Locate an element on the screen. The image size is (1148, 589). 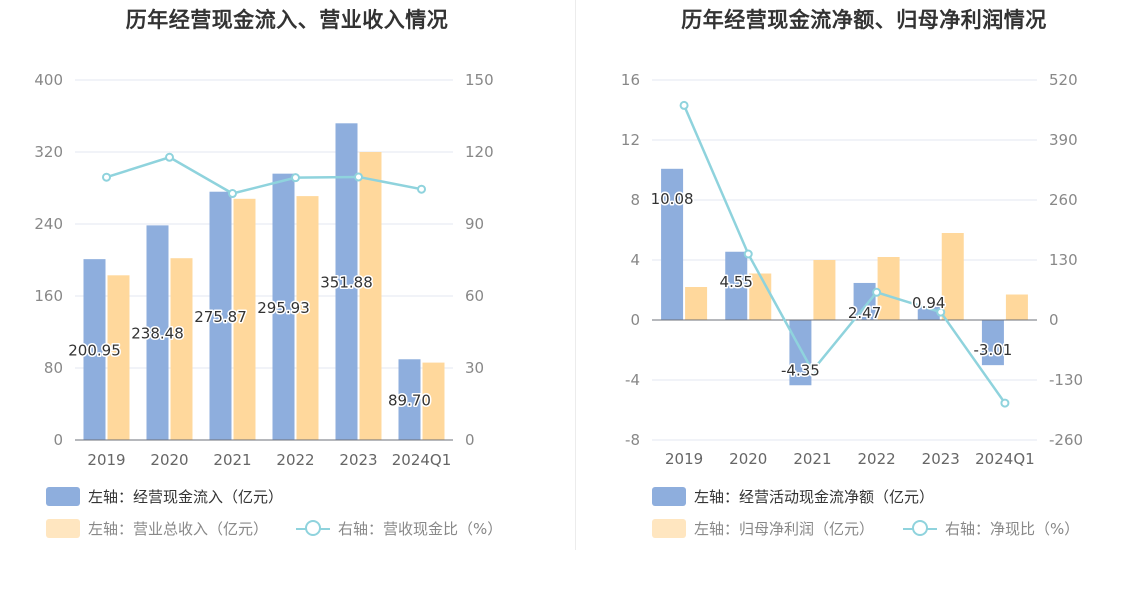
legend-item-net-profit: 左轴：归母净利润（亿元） is located at coordinates (763, 528).